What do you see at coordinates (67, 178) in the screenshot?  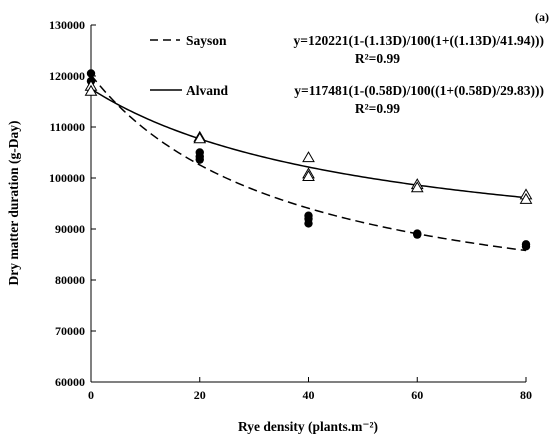 I see `y-tick-label: 100000` at bounding box center [67, 178].